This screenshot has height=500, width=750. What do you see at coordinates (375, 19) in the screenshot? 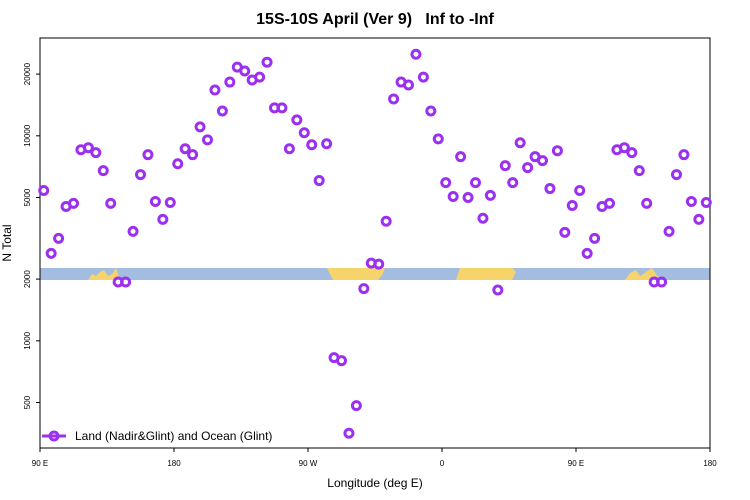
I see `chart-title: 15S-10S April (Ver 9) Inf to -Inf` at bounding box center [375, 19].